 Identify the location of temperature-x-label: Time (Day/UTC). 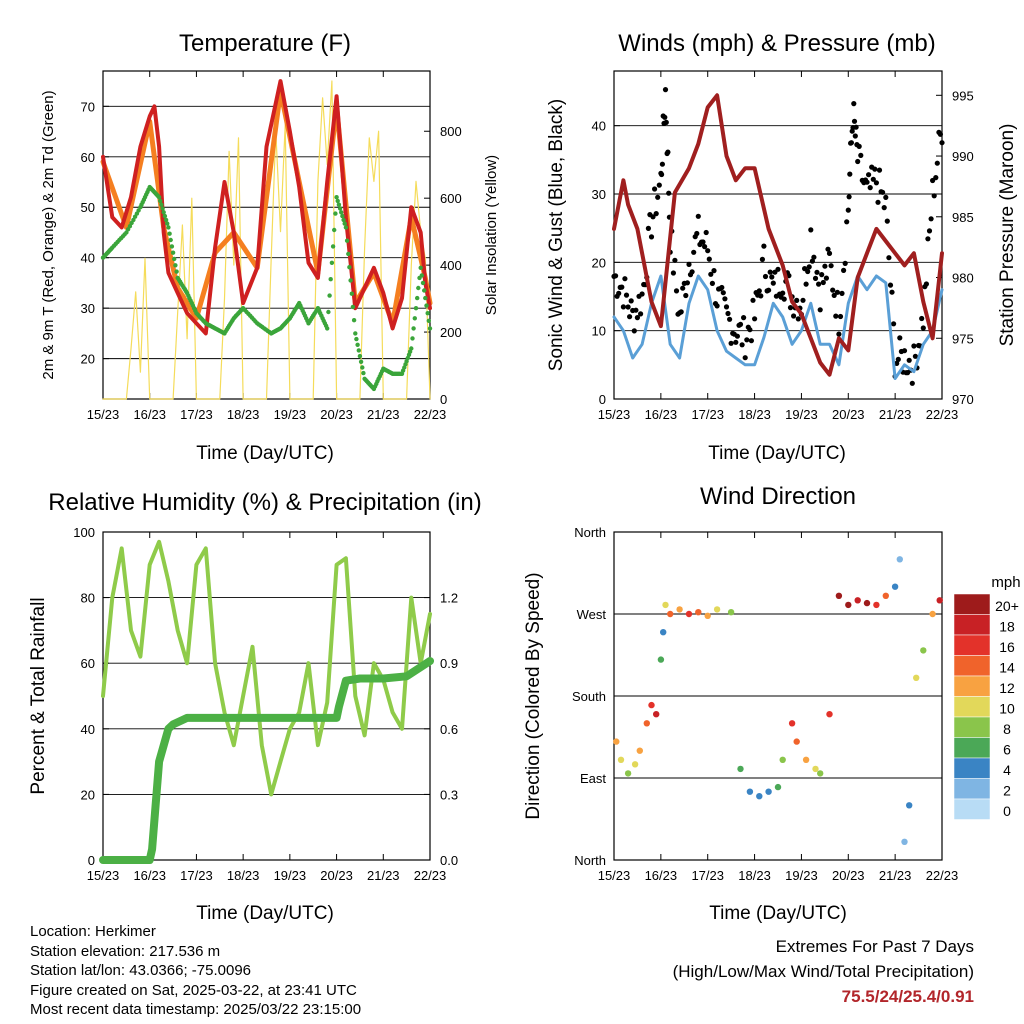
(265, 453).